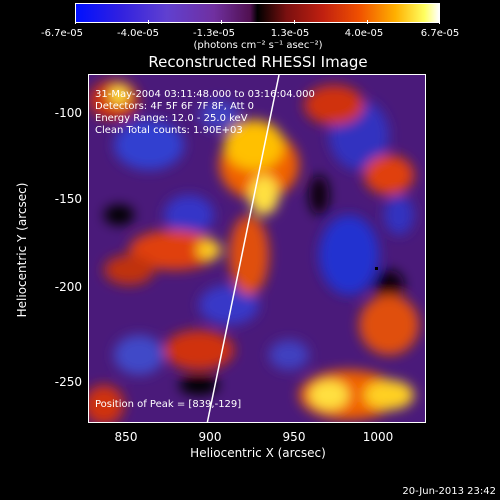  I want to click on detectors-text: Detectors: 4F 5F 6F 7F 8F, Att 0, so click(175, 106).